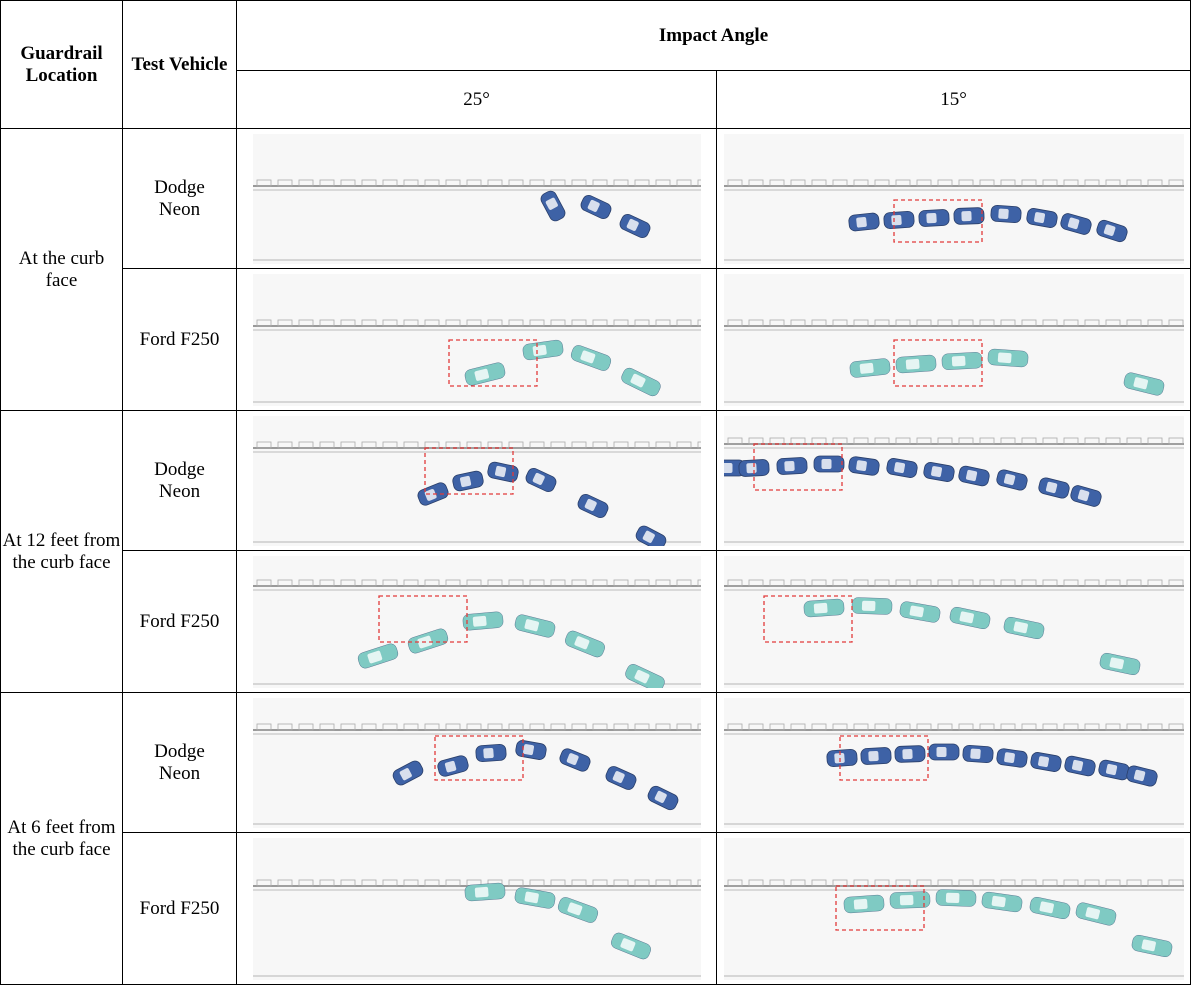 The width and height of the screenshot is (1191, 985). Describe the element at coordinates (476, 908) in the screenshot. I see `image-bg` at that location.